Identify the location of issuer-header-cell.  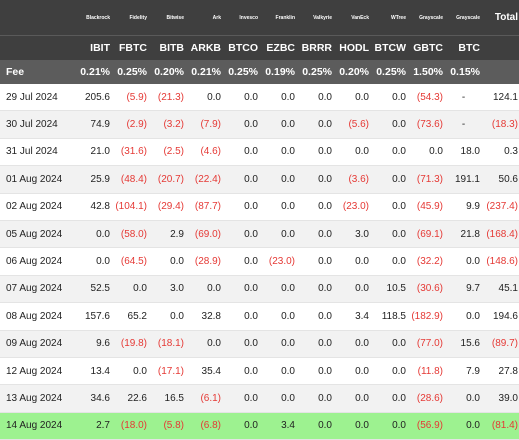
(37, 18).